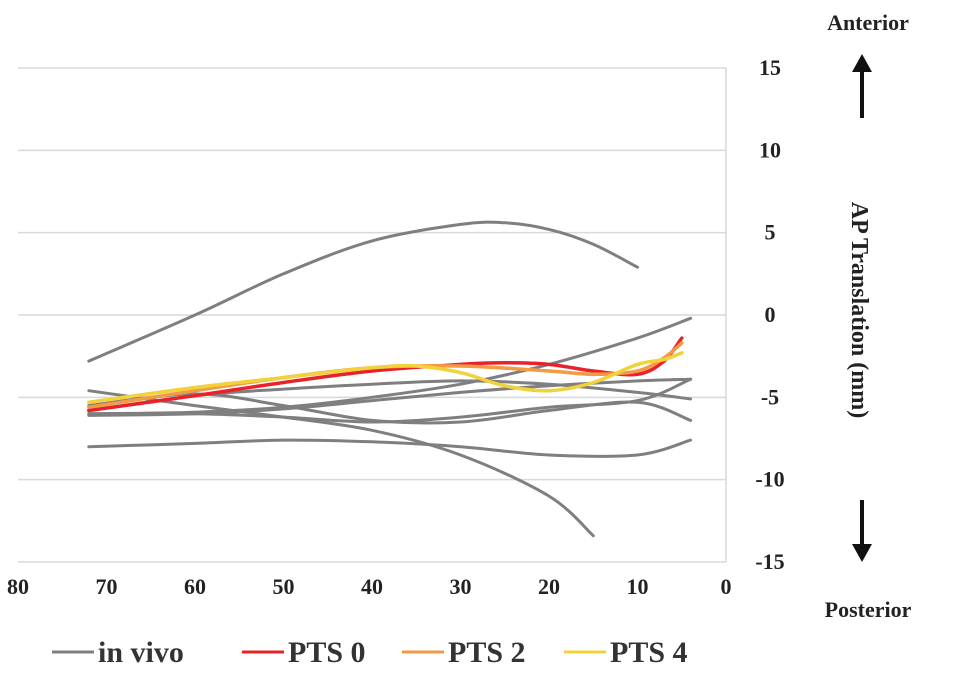  What do you see at coordinates (18, 586) in the screenshot?
I see `x-tick-label: 80` at bounding box center [18, 586].